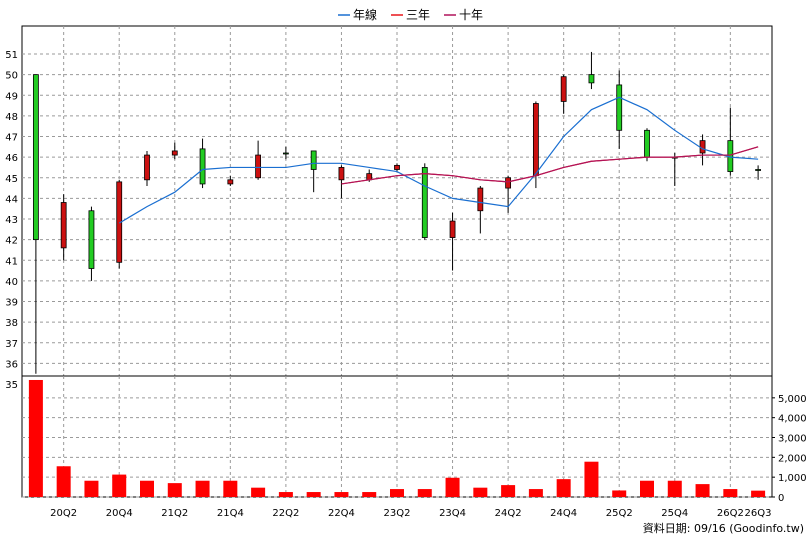  Describe the element at coordinates (452, 513) in the screenshot. I see `x-tick-label: 23Q4` at that location.